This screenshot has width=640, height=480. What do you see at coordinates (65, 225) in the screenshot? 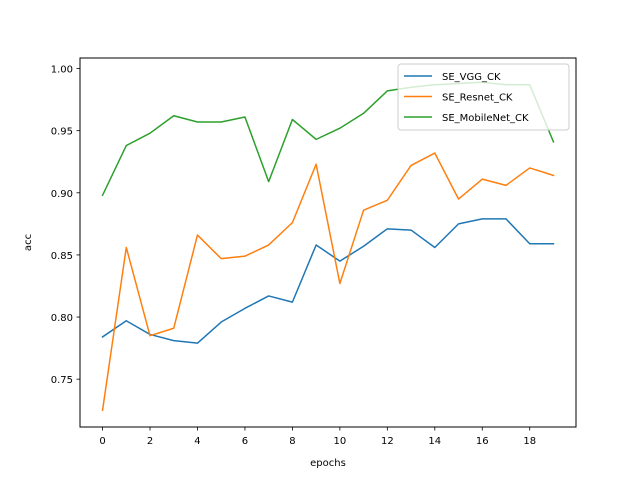
I see `y-axis: 0.75 0.80 0.85 0.90 0.95 1.00` at bounding box center [65, 225].